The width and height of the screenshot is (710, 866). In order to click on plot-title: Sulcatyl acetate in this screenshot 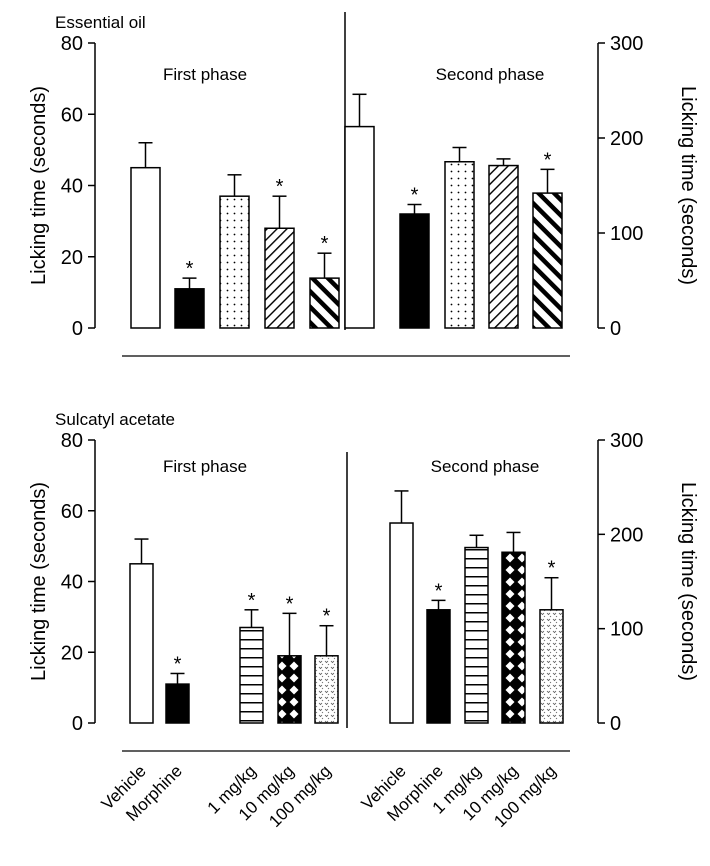, I will do `click(115, 419)`.